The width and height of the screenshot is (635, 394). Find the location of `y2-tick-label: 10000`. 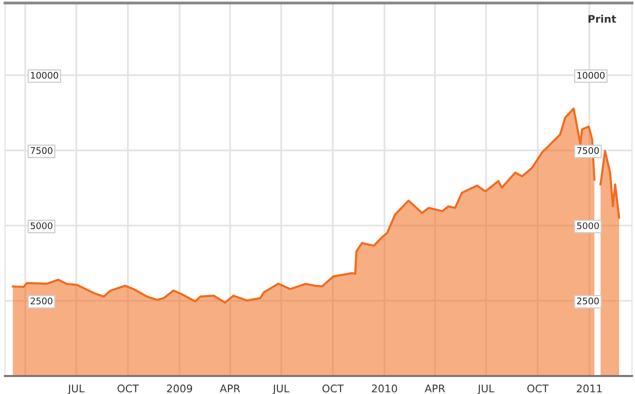

y2-tick-label: 10000 is located at coordinates (591, 75).